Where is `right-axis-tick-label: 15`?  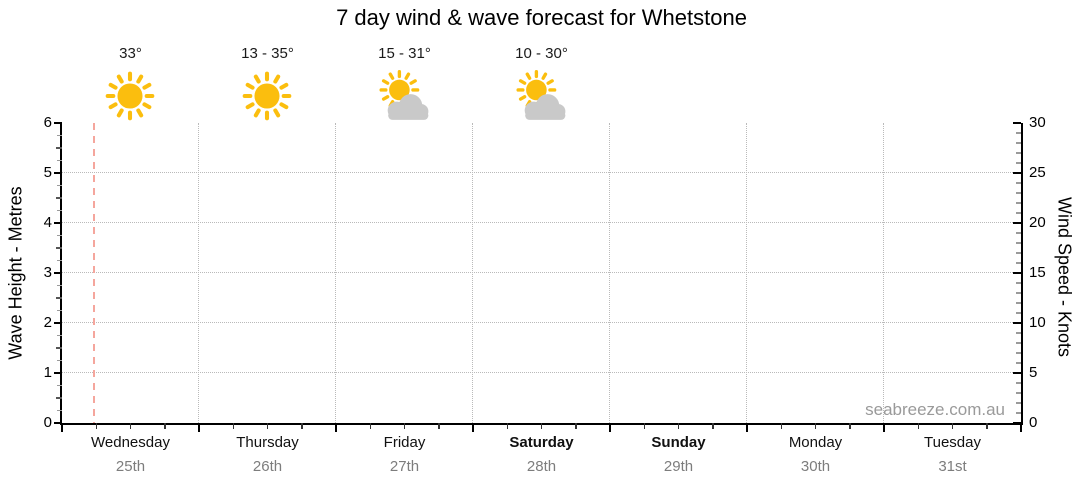
right-axis-tick-label: 15 is located at coordinates (1037, 272).